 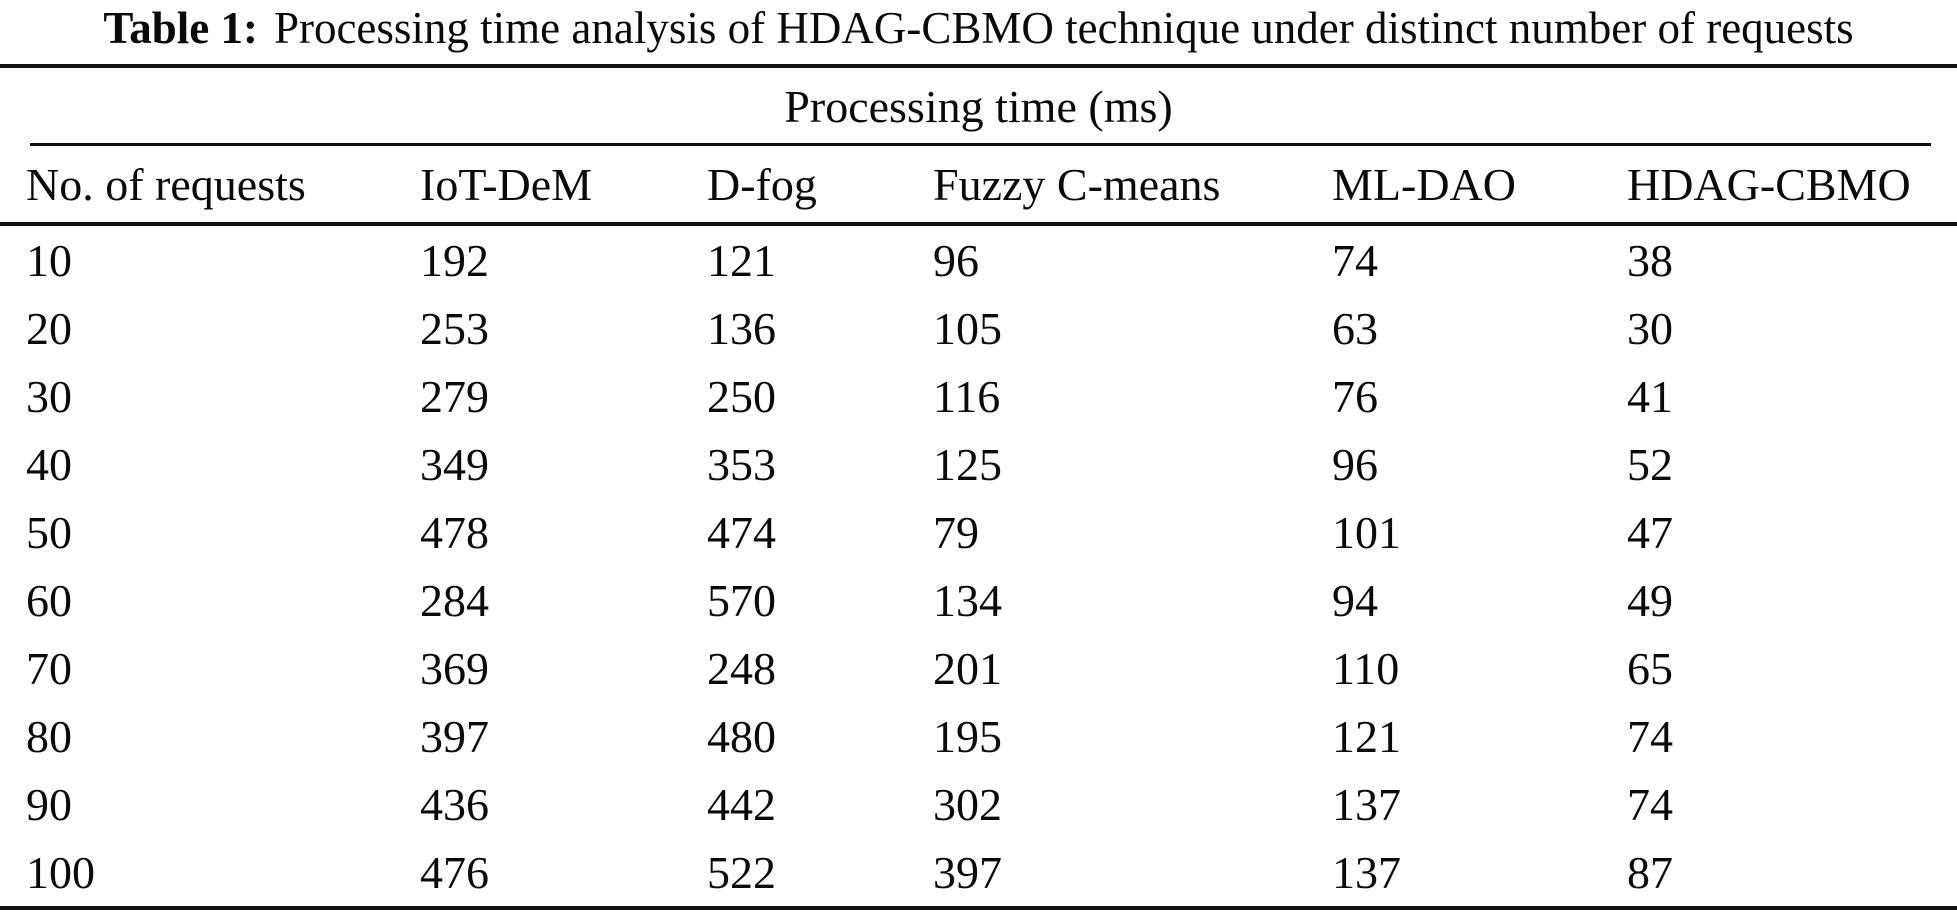 What do you see at coordinates (741, 532) in the screenshot?
I see `table-cell: 474` at bounding box center [741, 532].